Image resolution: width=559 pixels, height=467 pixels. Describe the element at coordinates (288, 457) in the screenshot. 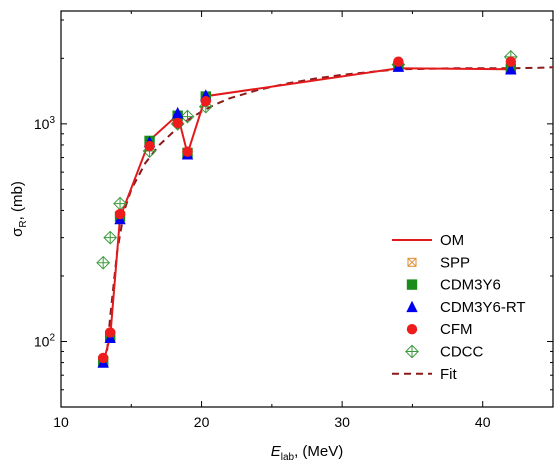

I see `x-axis-title-sub: lab` at that location.